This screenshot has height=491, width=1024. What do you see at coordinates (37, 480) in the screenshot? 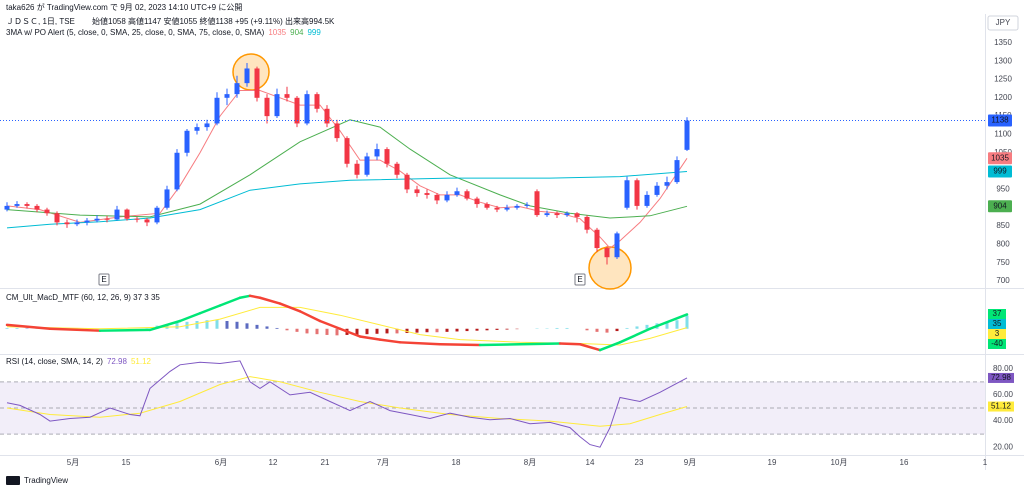
I see `brand-logo: TradingView` at bounding box center [37, 480].